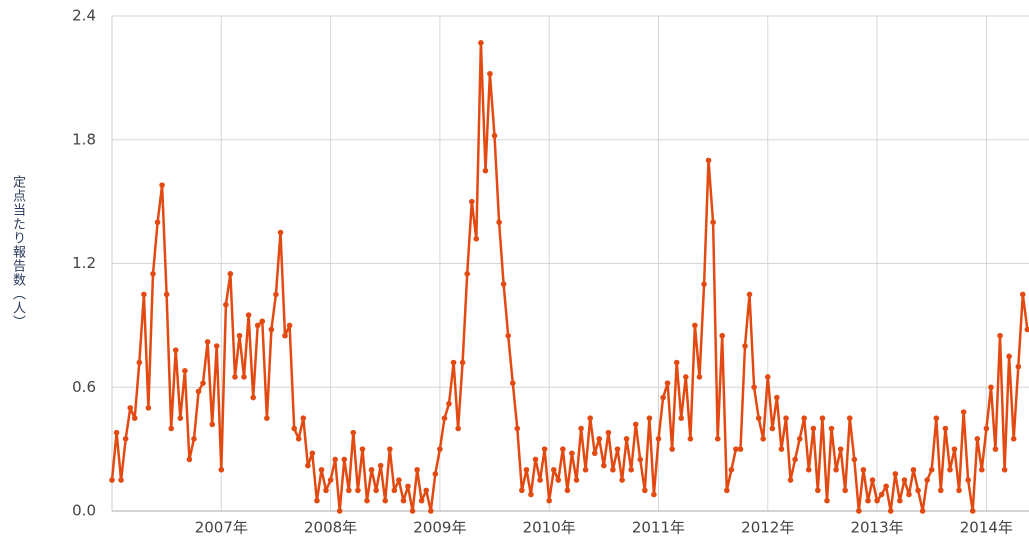 Image resolution: width=1029 pixels, height=540 pixels. I want to click on x-tick-label: 2009年, so click(439, 528).